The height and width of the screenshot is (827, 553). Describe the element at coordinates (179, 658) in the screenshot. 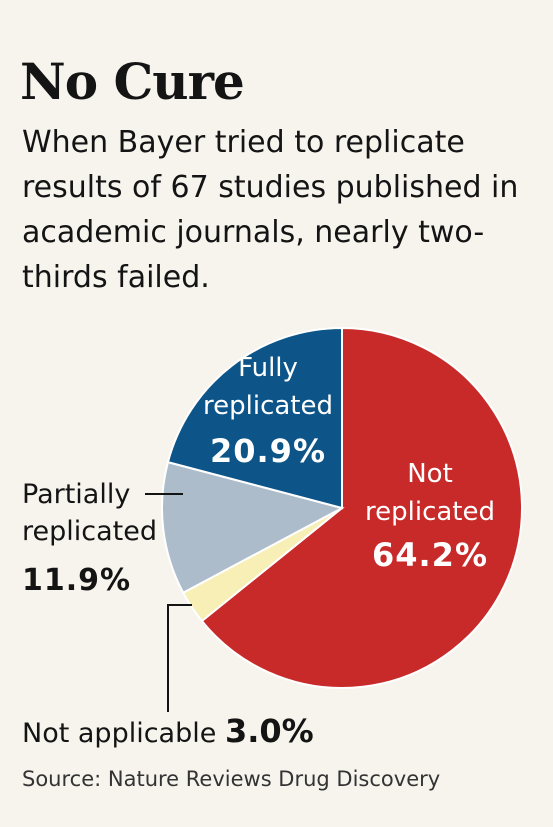

I see `leader-line-not-applicable` at that location.